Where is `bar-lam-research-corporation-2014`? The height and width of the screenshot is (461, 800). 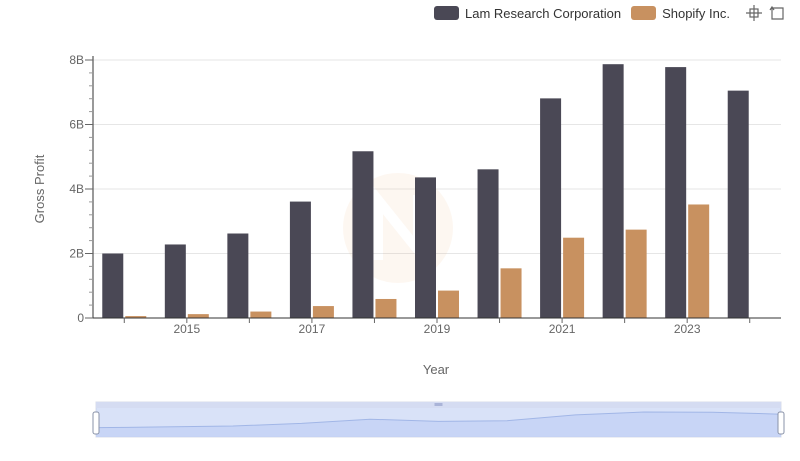
bar-lam-research-corporation-2014 is located at coordinates (113, 286).